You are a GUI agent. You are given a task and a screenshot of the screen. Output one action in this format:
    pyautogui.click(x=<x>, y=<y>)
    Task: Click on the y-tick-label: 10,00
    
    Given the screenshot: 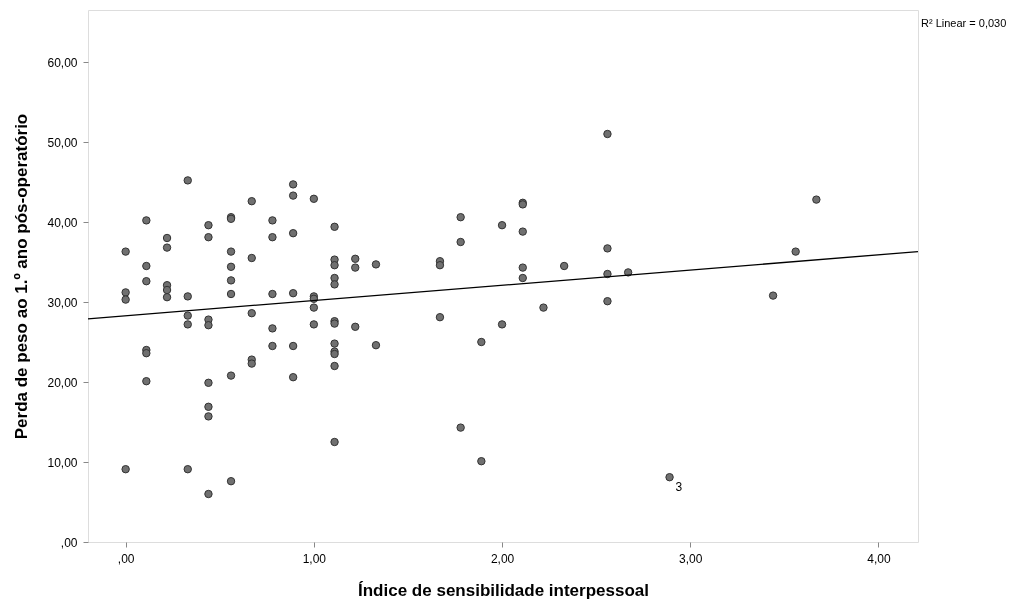 What is the action you would take?
    pyautogui.click(x=62, y=462)
    